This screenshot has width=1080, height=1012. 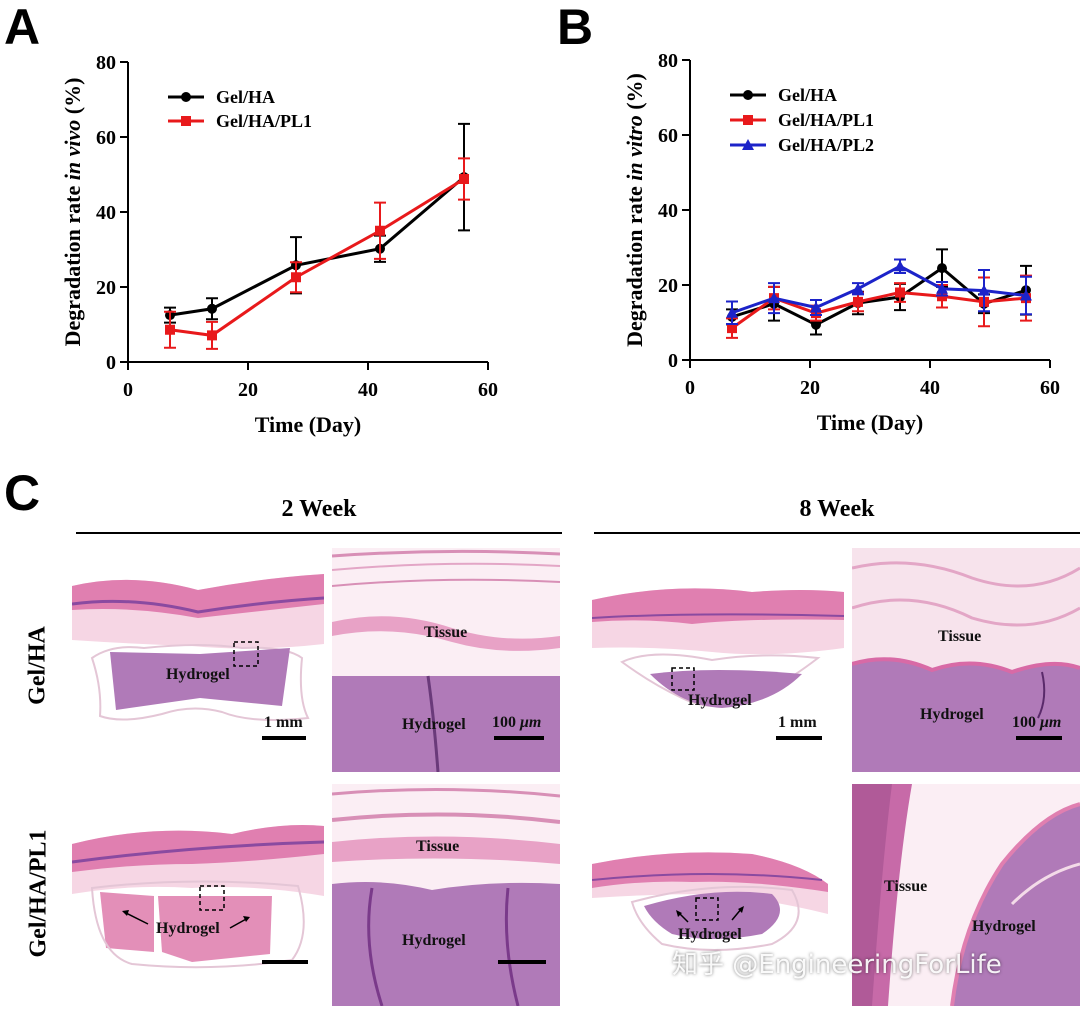 I want to click on histology-2w-gel-ha-overview: Hydrogel 1 mm, so click(x=198, y=660).